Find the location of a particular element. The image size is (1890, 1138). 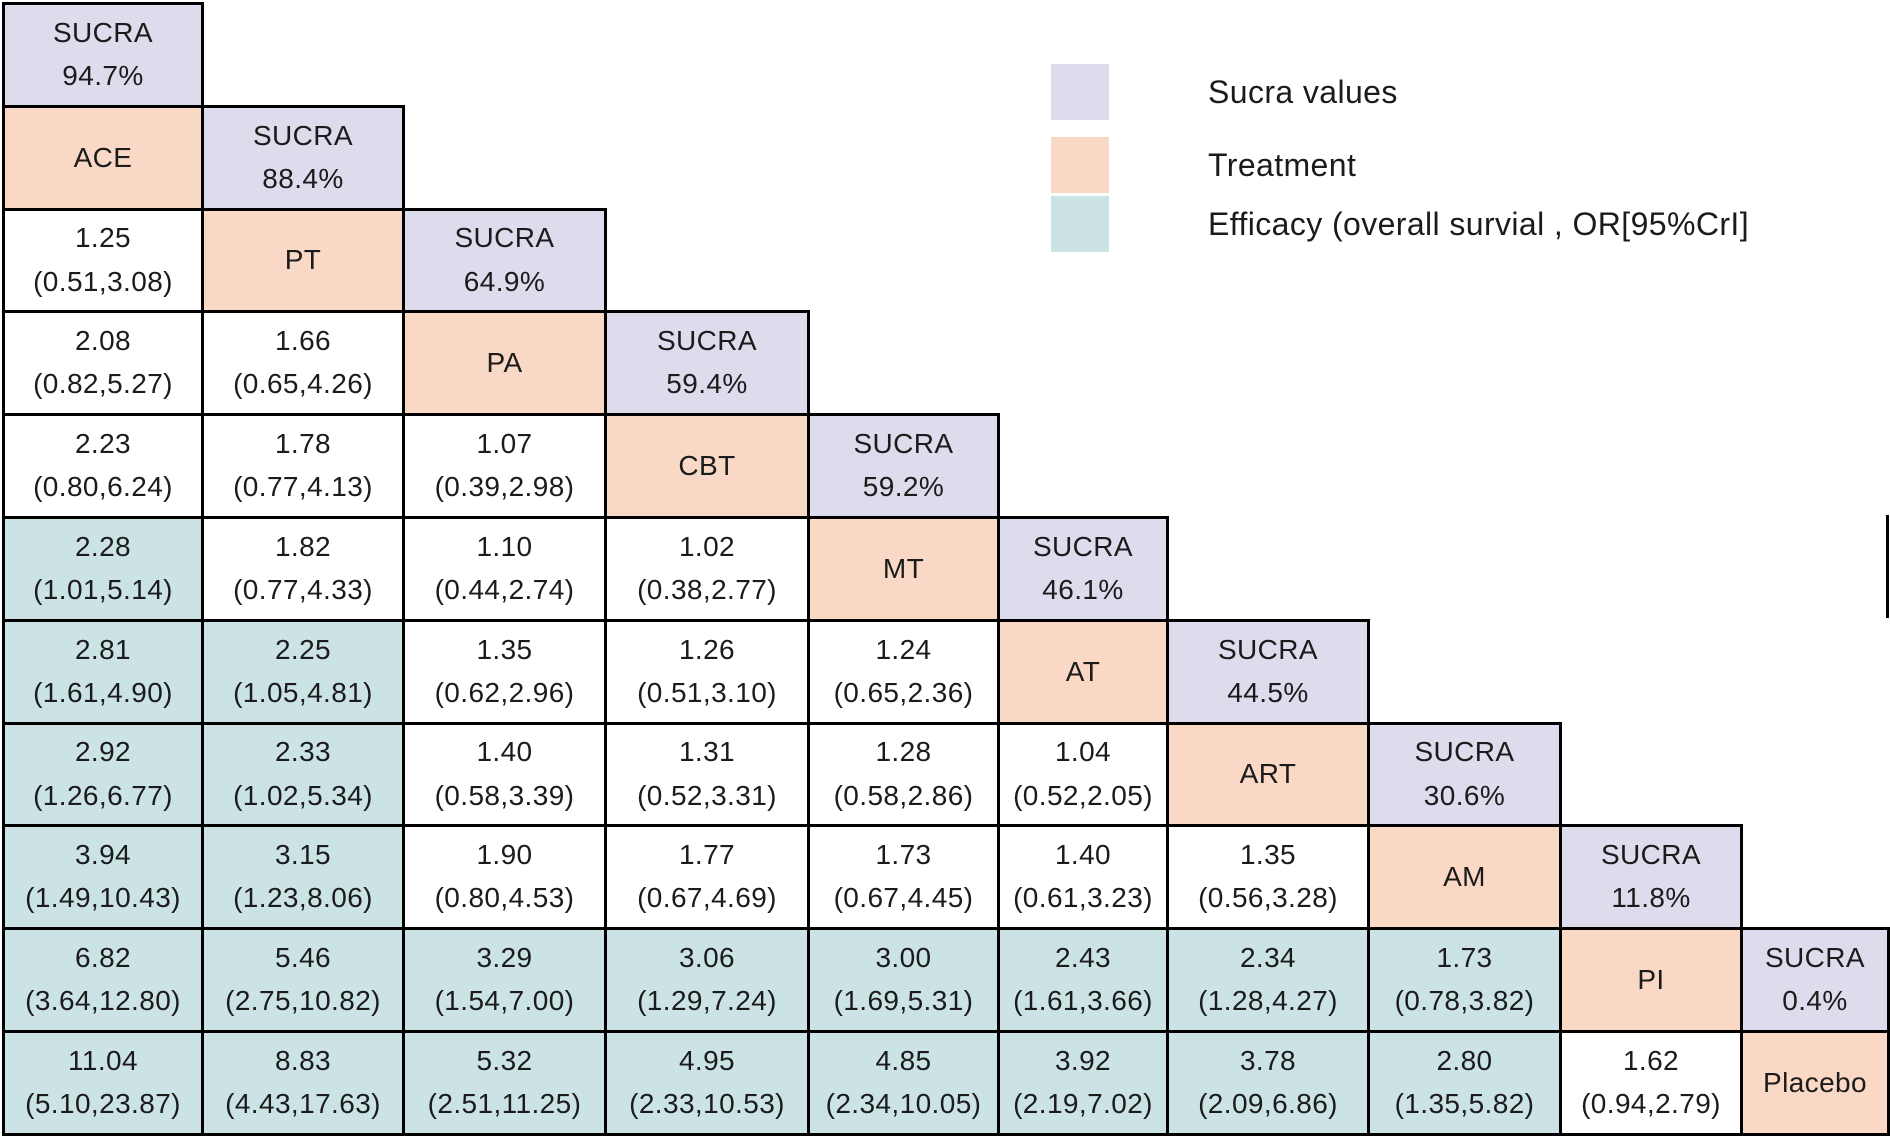

or-cell: 1.07 (0.39,2.98) is located at coordinates (504, 466).